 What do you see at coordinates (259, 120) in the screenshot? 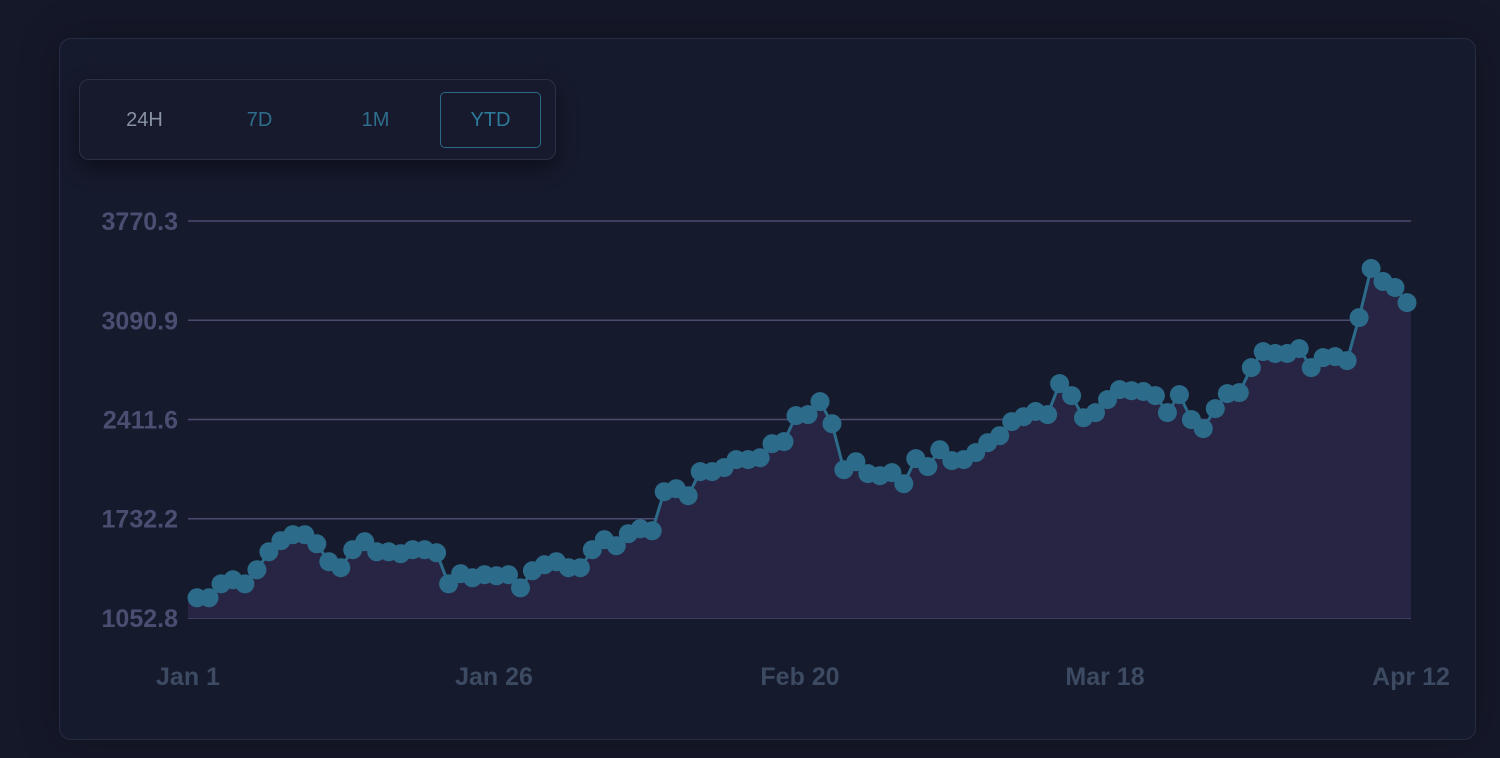
I see `range-button-7d: 7D` at bounding box center [259, 120].